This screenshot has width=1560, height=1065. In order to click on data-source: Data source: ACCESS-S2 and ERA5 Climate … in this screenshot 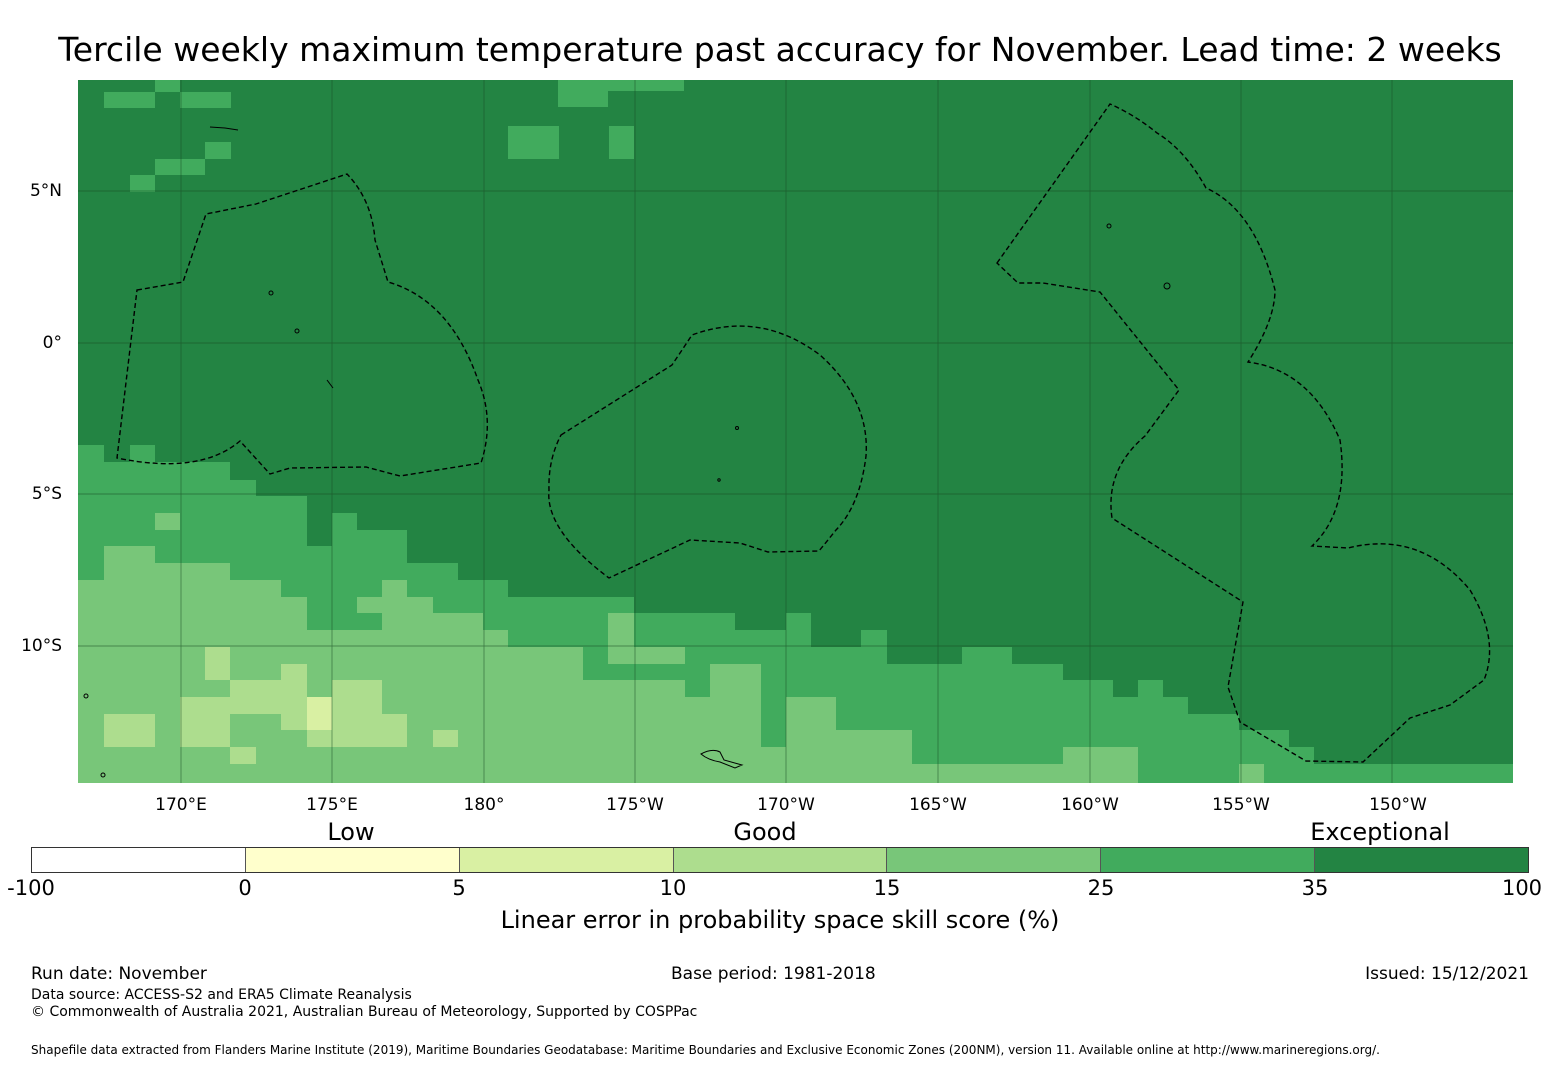, I will do `click(221, 995)`.